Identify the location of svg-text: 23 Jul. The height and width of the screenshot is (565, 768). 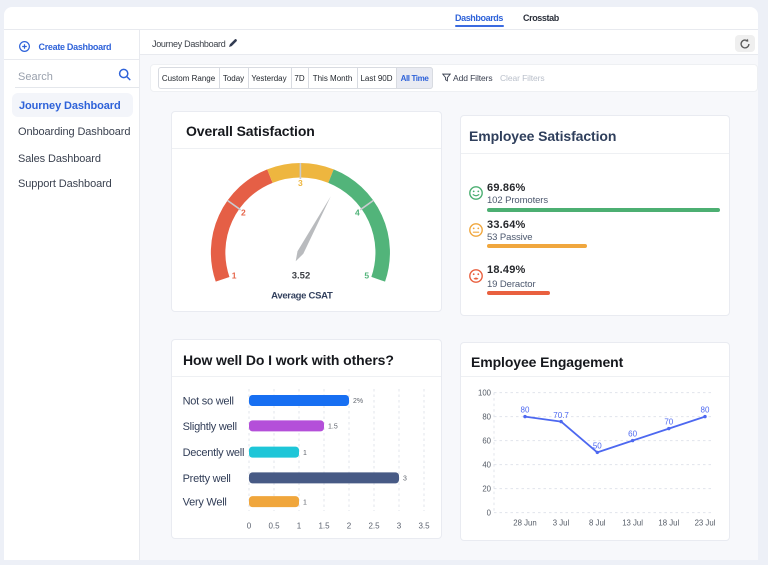
(705, 522).